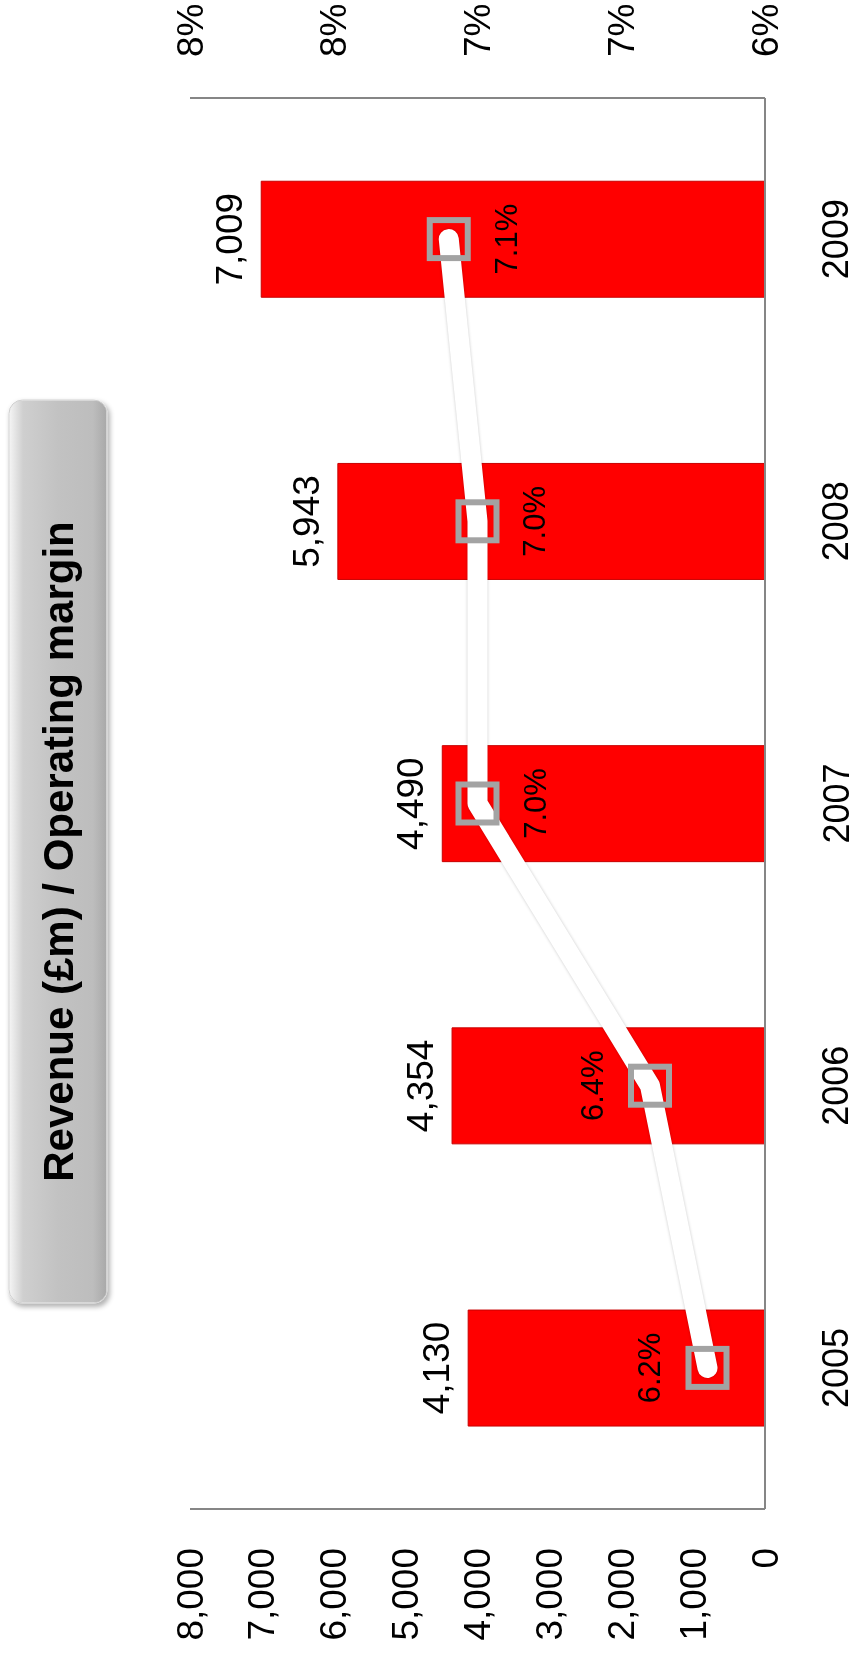 Image resolution: width=850 pixels, height=1655 pixels. I want to click on y-tick-label: 2008, so click(832, 521).